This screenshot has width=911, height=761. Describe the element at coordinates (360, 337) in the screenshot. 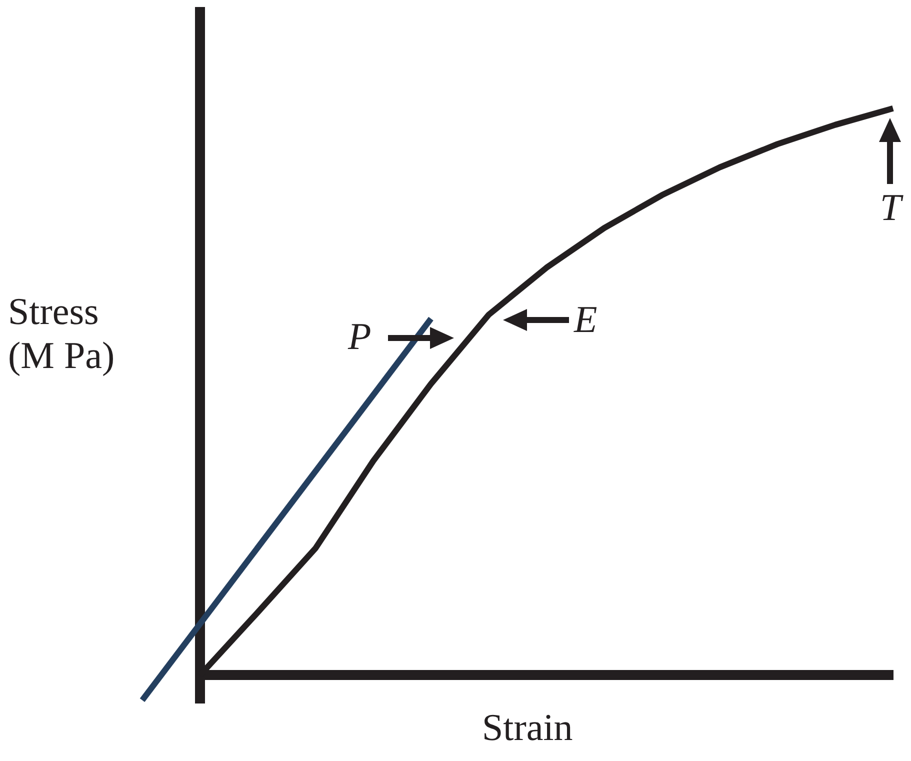

I see `annotation: P` at that location.